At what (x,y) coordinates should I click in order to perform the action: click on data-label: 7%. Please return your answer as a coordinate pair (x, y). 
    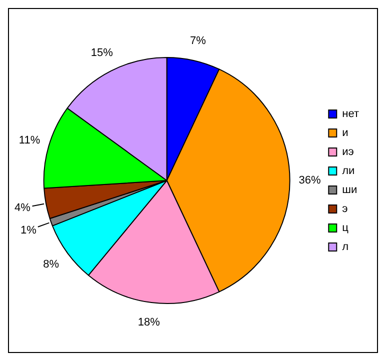
    Looking at the image, I should click on (198, 40).